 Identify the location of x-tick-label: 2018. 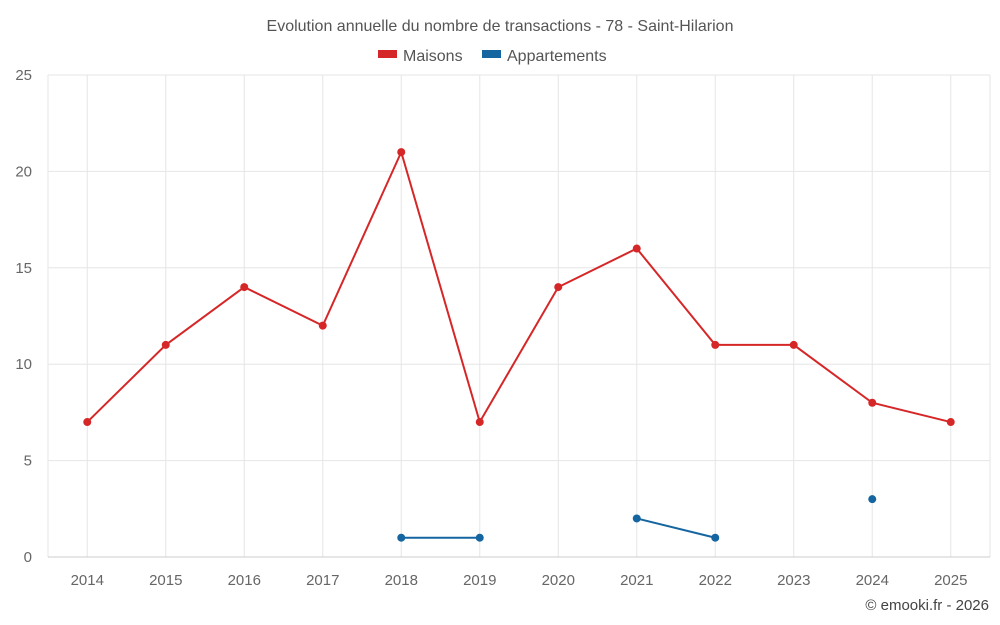
(401, 580).